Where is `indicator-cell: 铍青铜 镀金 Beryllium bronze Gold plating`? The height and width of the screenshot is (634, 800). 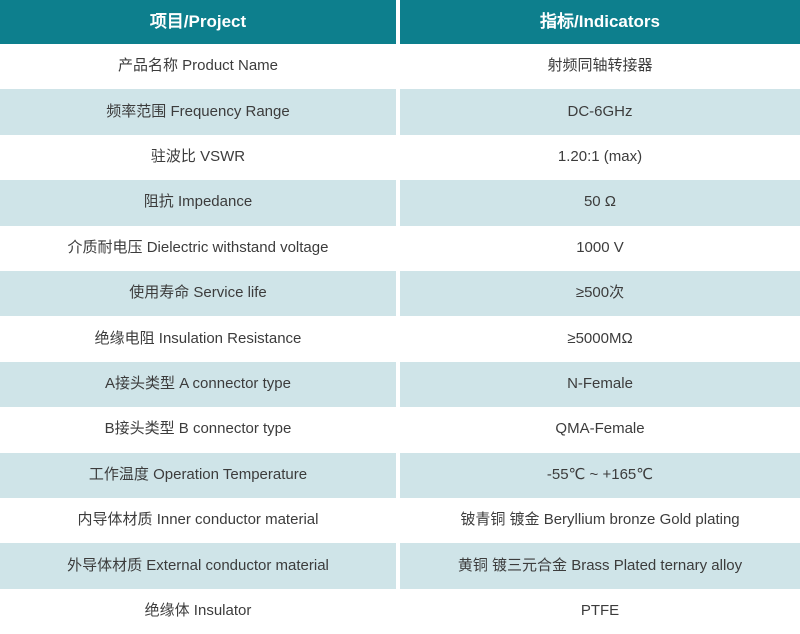 indicator-cell: 铍青铜 镀金 Beryllium bronze Gold plating is located at coordinates (598, 520).